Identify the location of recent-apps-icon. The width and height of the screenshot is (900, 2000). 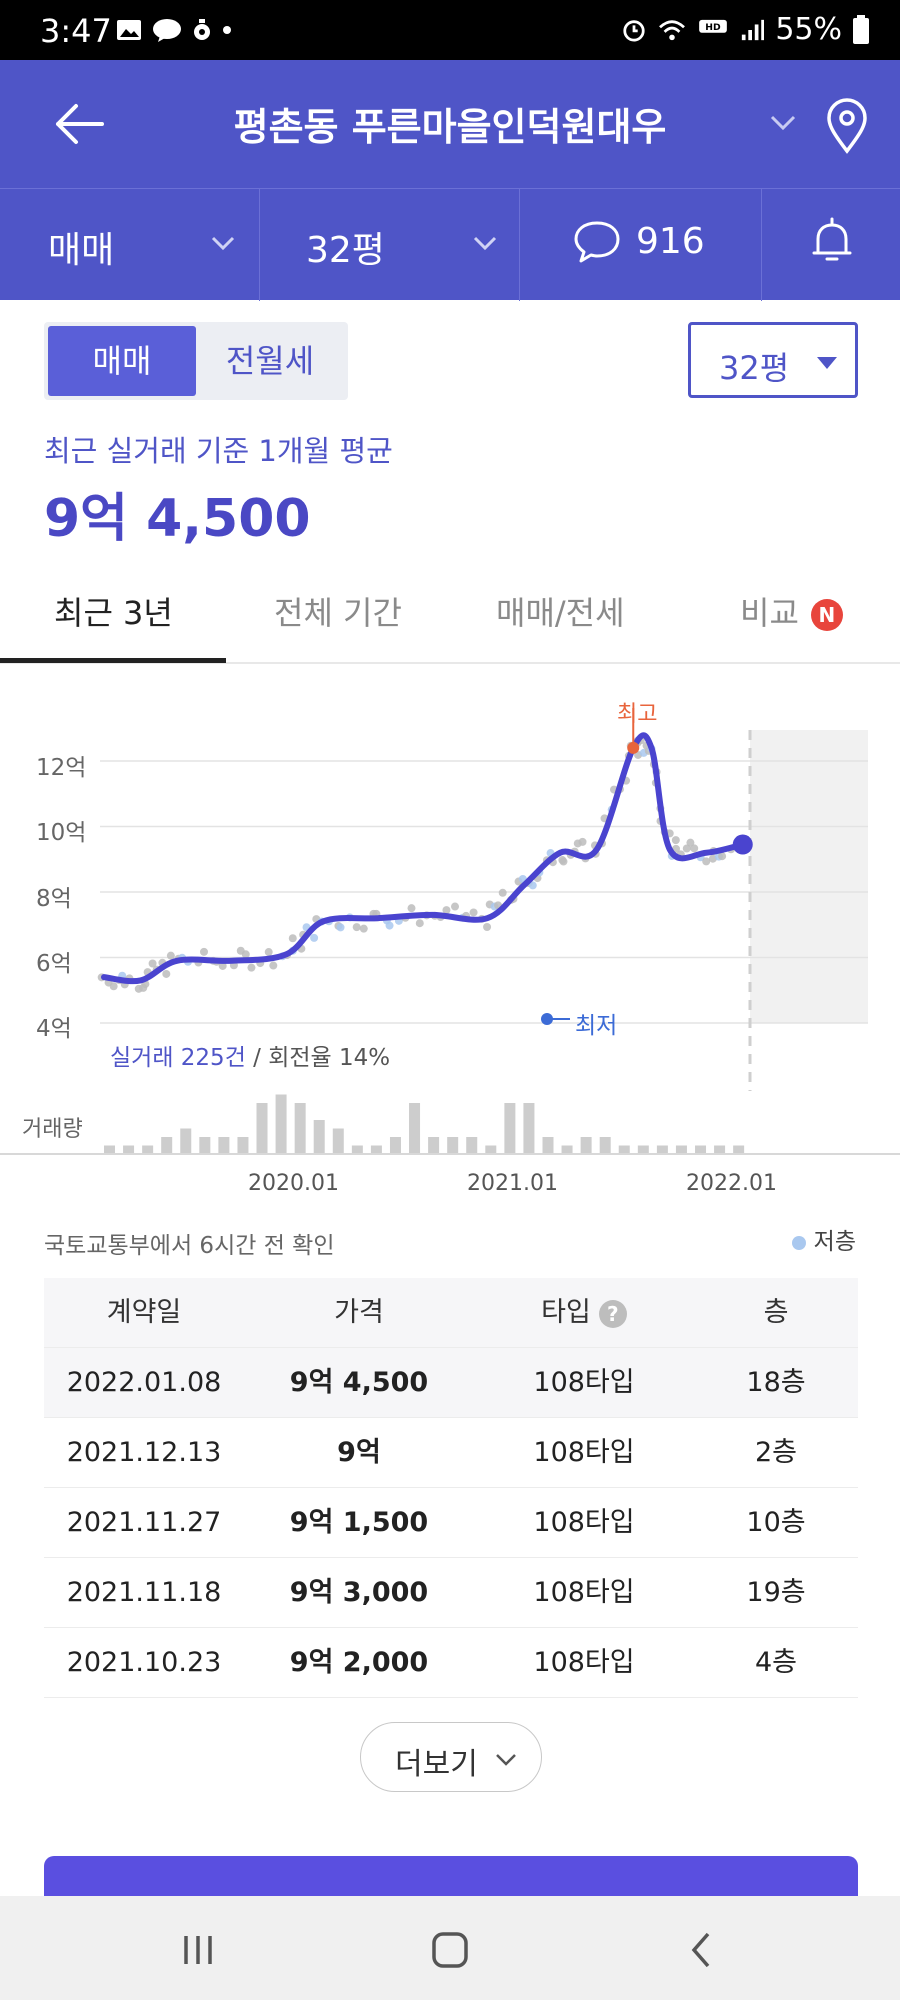
(198, 1950).